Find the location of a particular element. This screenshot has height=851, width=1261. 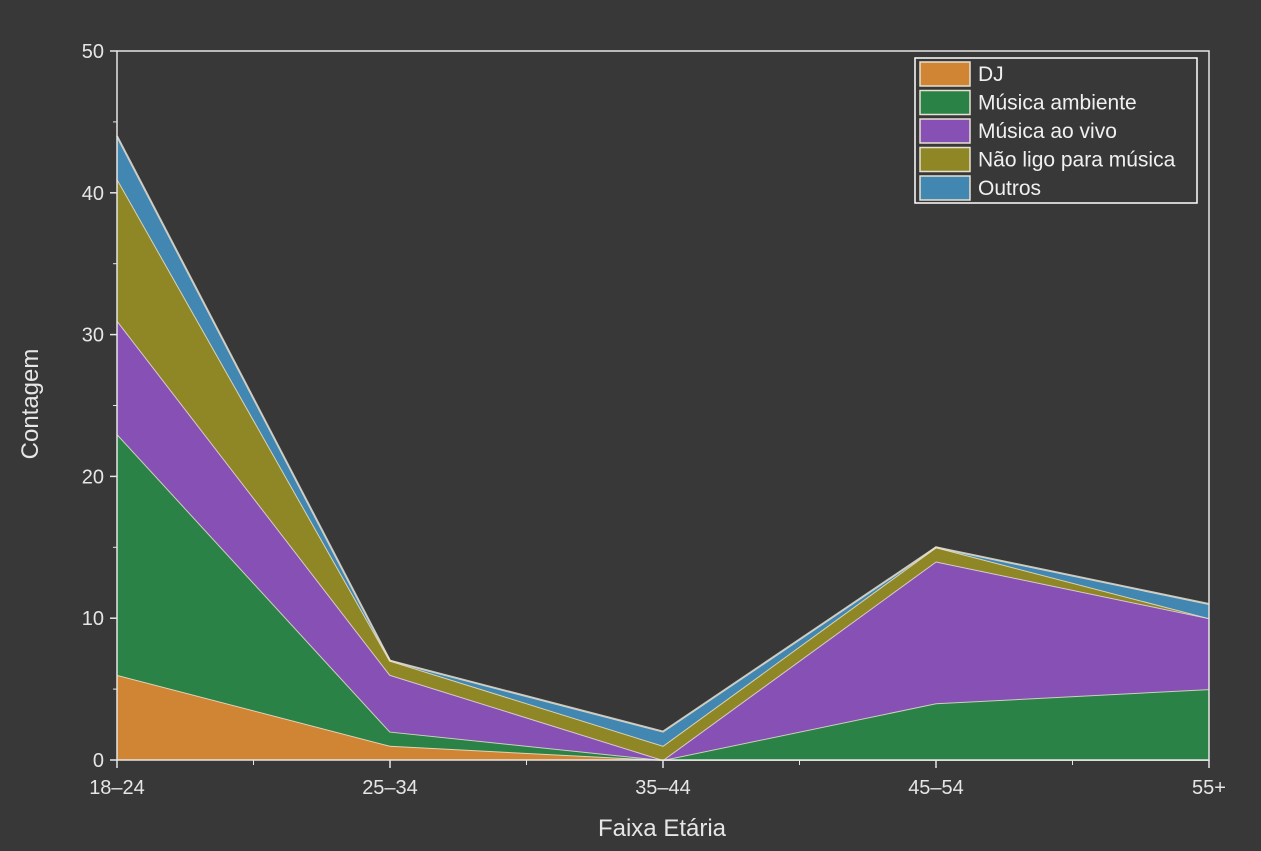

legend-label-dj: DJ is located at coordinates (991, 74).